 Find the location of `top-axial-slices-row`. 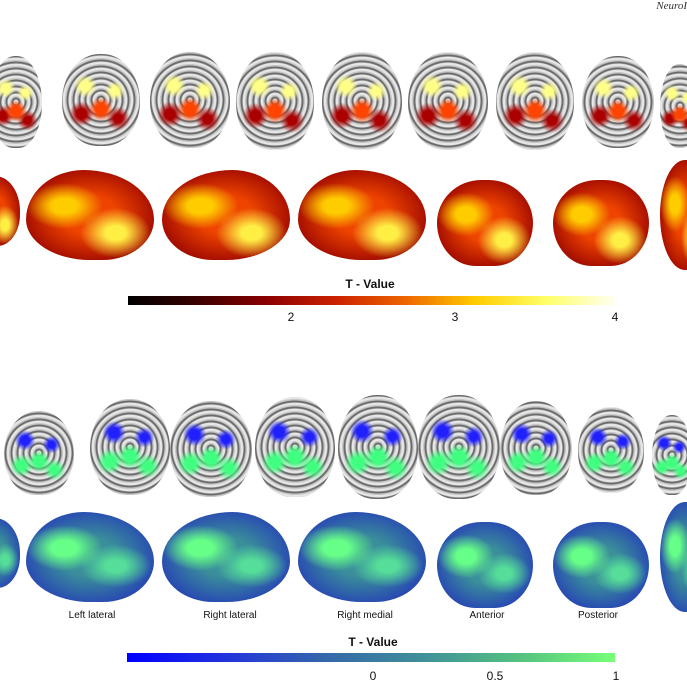

top-axial-slices-row is located at coordinates (343, 102).